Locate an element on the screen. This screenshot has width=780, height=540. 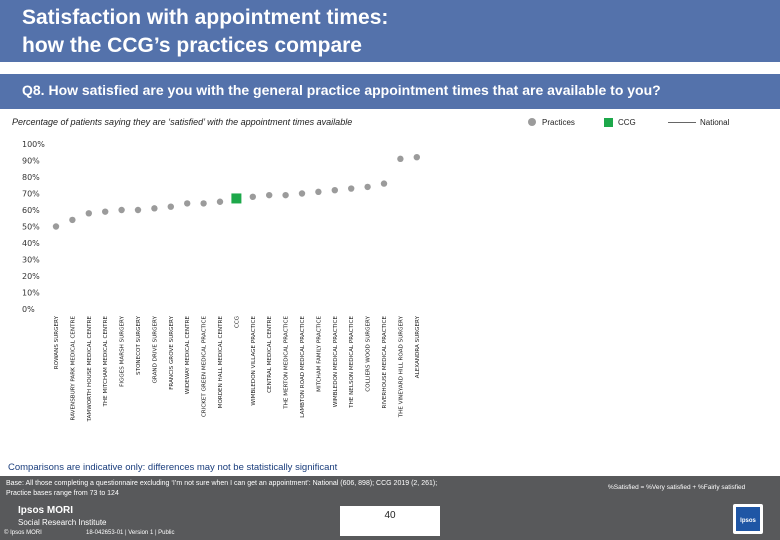
job-number: 18-042653-01 | Version 1 | Public is located at coordinates (130, 533).